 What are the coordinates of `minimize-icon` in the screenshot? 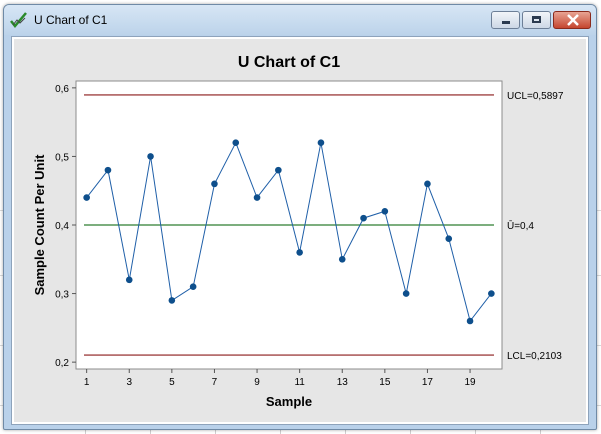 It's located at (506, 22).